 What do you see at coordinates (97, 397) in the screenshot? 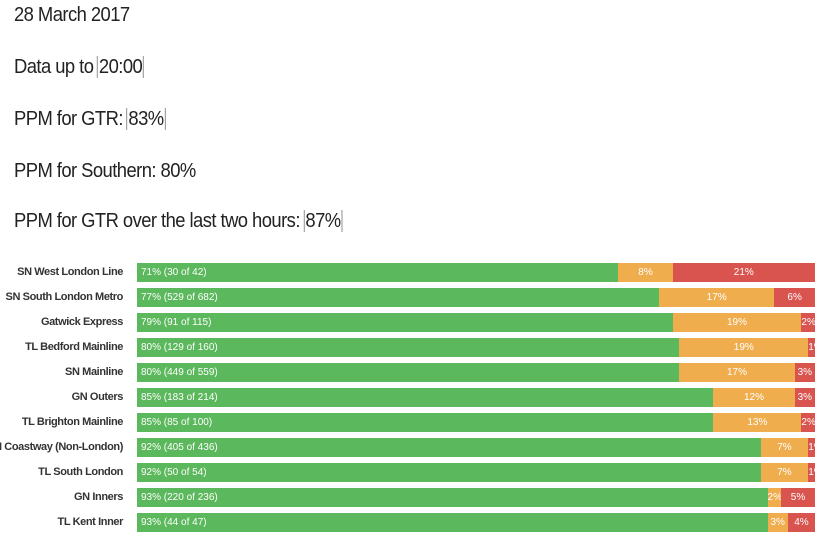
I see `category-label: GN Outers` at bounding box center [97, 397].